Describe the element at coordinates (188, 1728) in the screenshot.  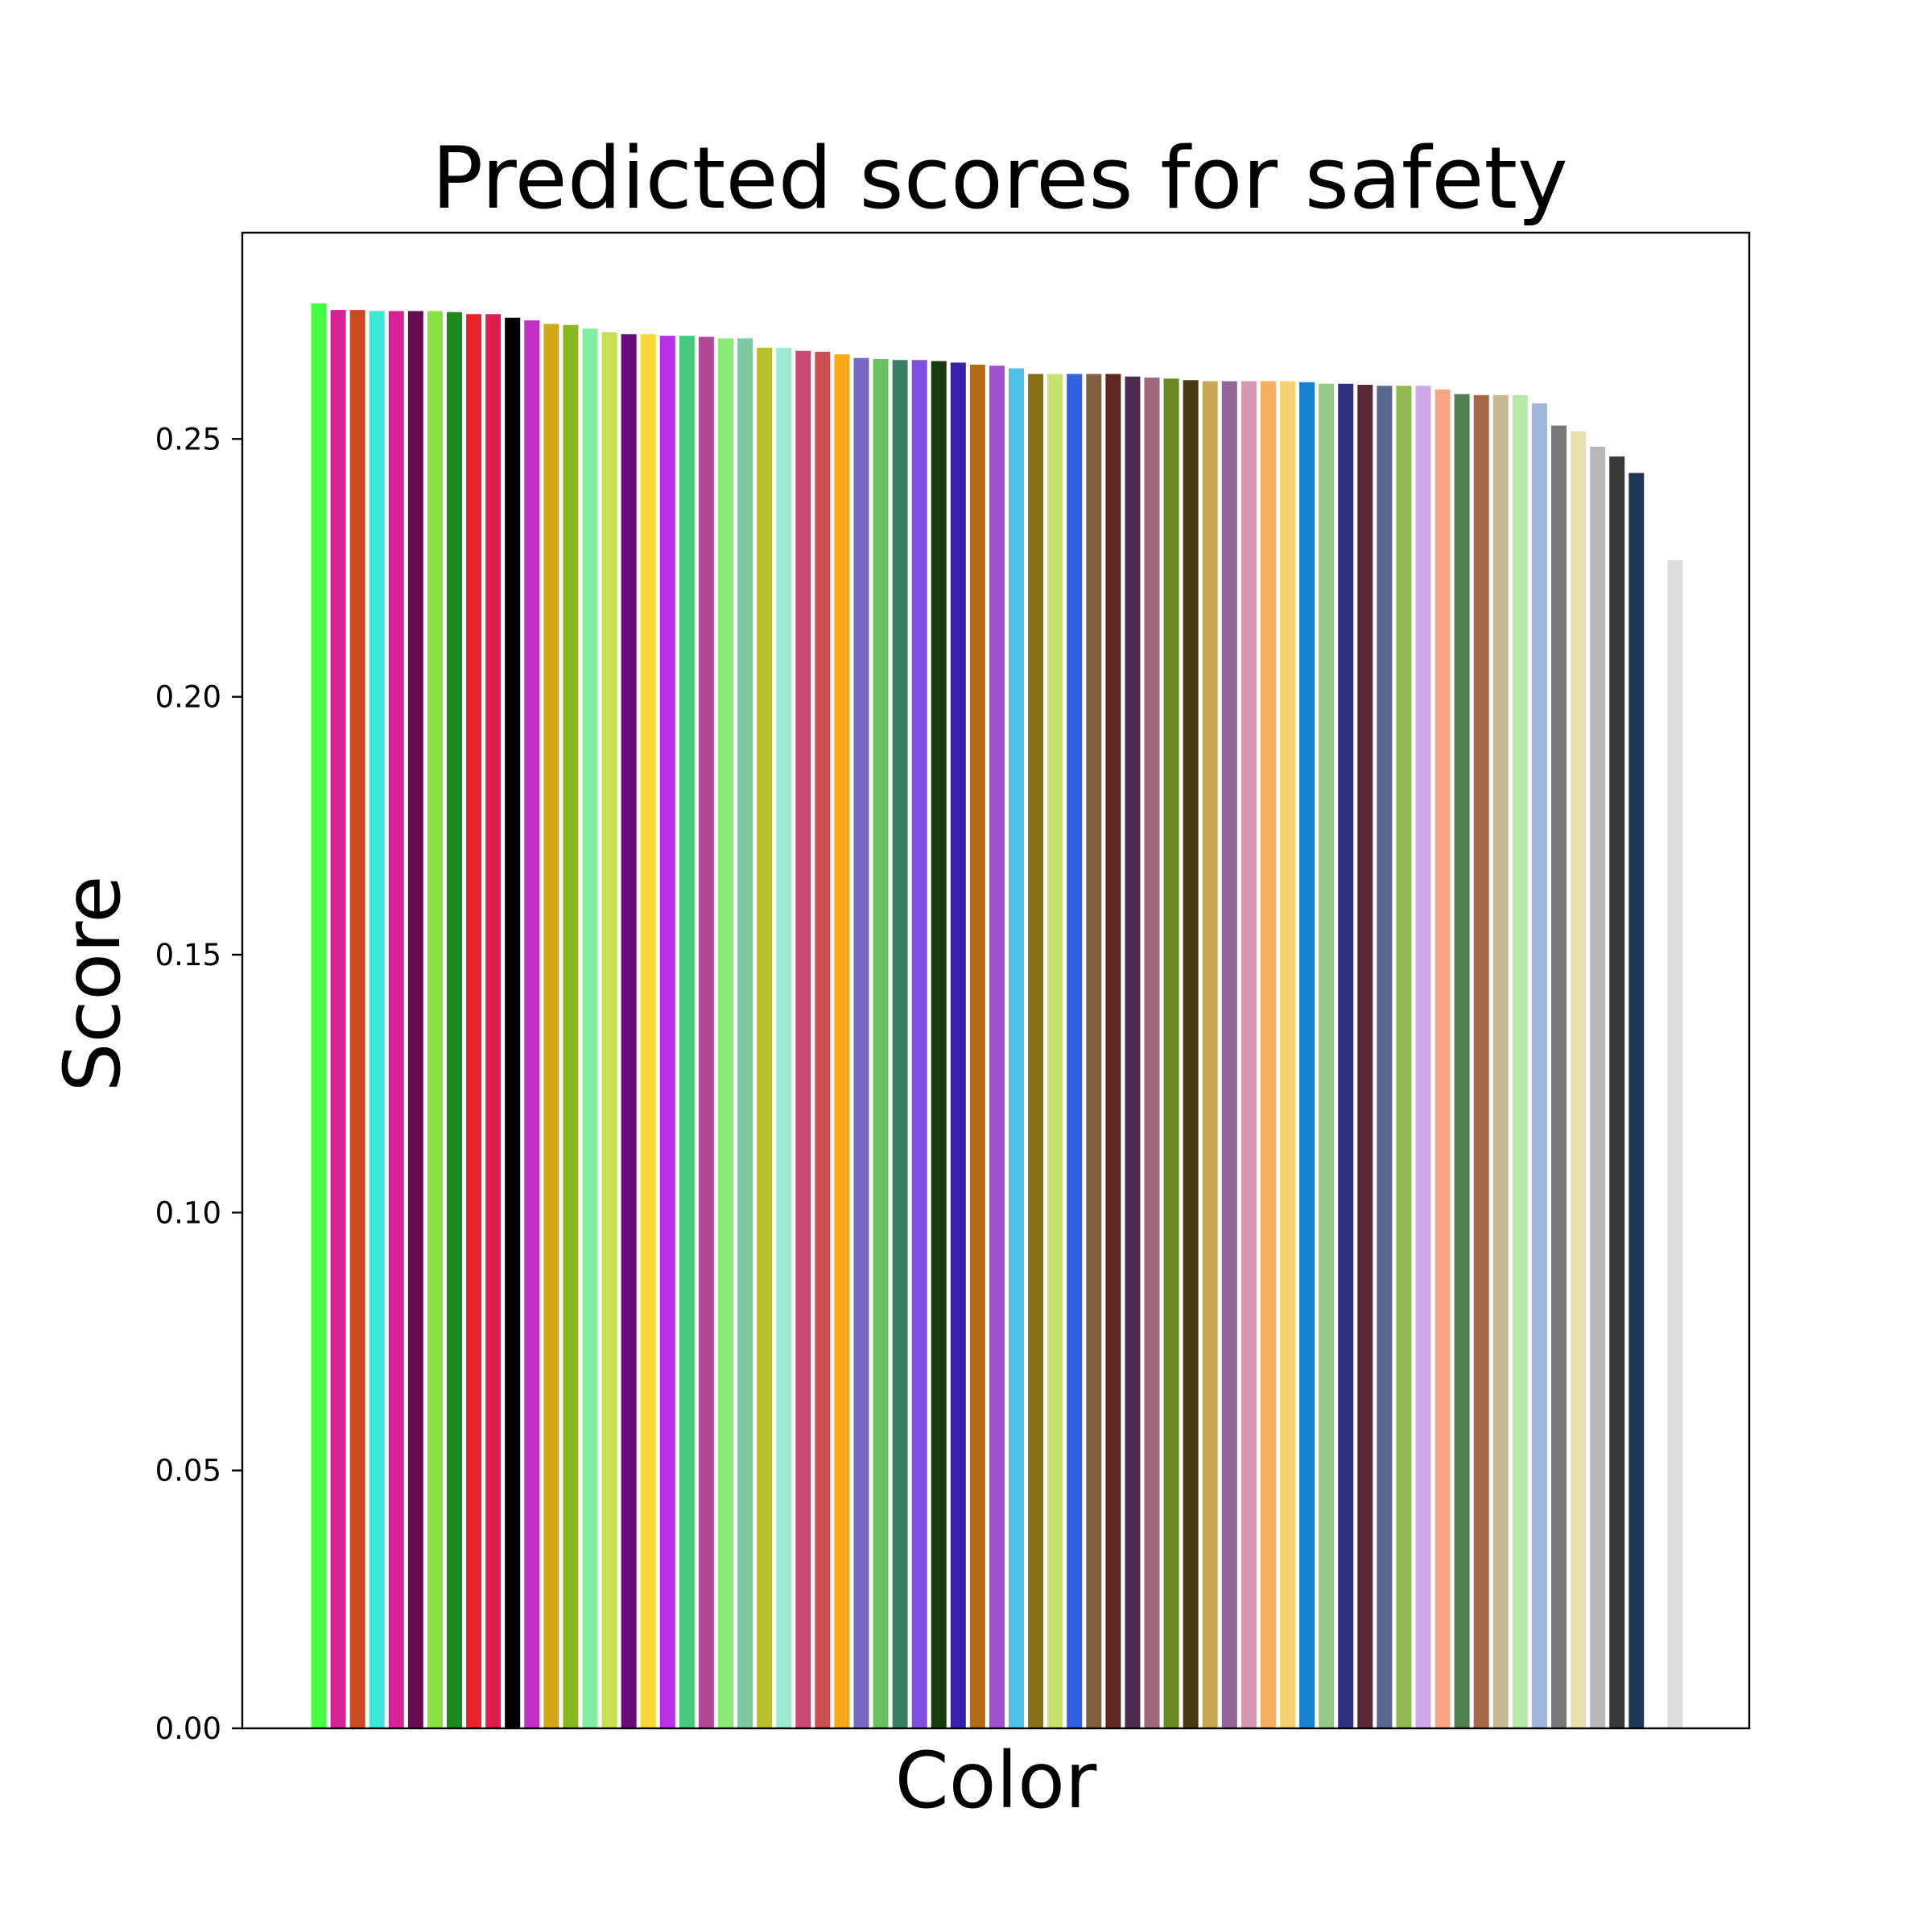
I see `y-tick-label: 0.00` at that location.